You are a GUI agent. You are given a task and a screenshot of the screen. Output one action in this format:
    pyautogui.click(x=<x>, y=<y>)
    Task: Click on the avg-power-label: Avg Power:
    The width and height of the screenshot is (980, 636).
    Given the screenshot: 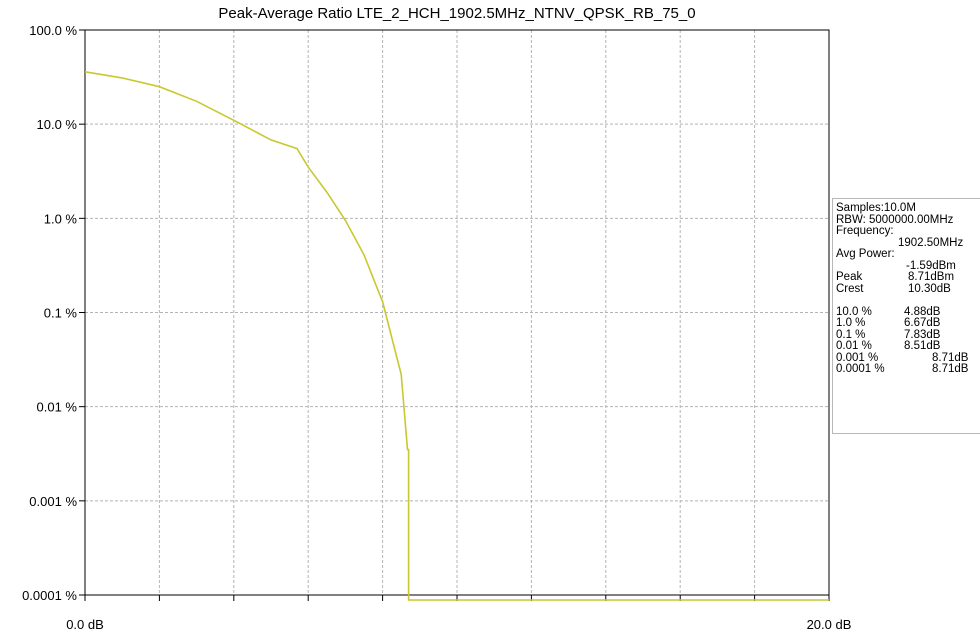 What is the action you would take?
    pyautogui.click(x=865, y=254)
    